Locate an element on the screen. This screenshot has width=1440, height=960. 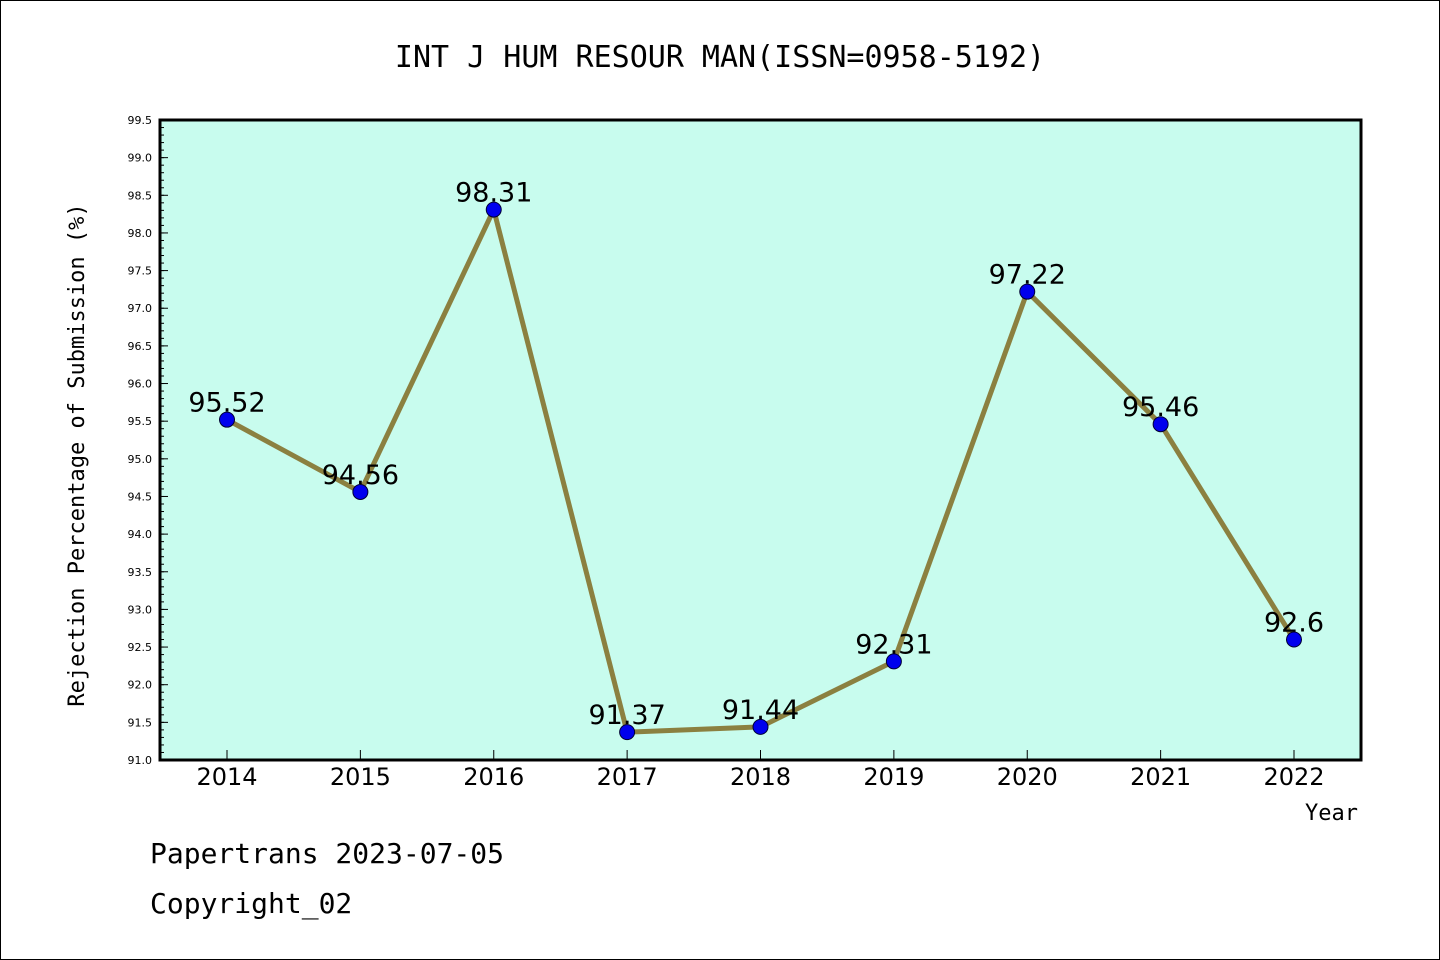
y-tick-label: 99.5 is located at coordinates (140, 120).